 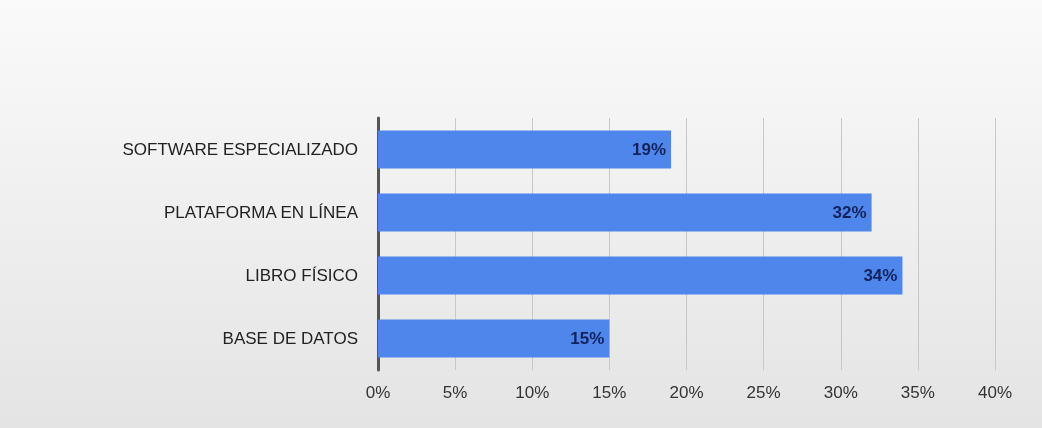 What do you see at coordinates (686, 392) in the screenshot?
I see `x-tick-label: 20%` at bounding box center [686, 392].